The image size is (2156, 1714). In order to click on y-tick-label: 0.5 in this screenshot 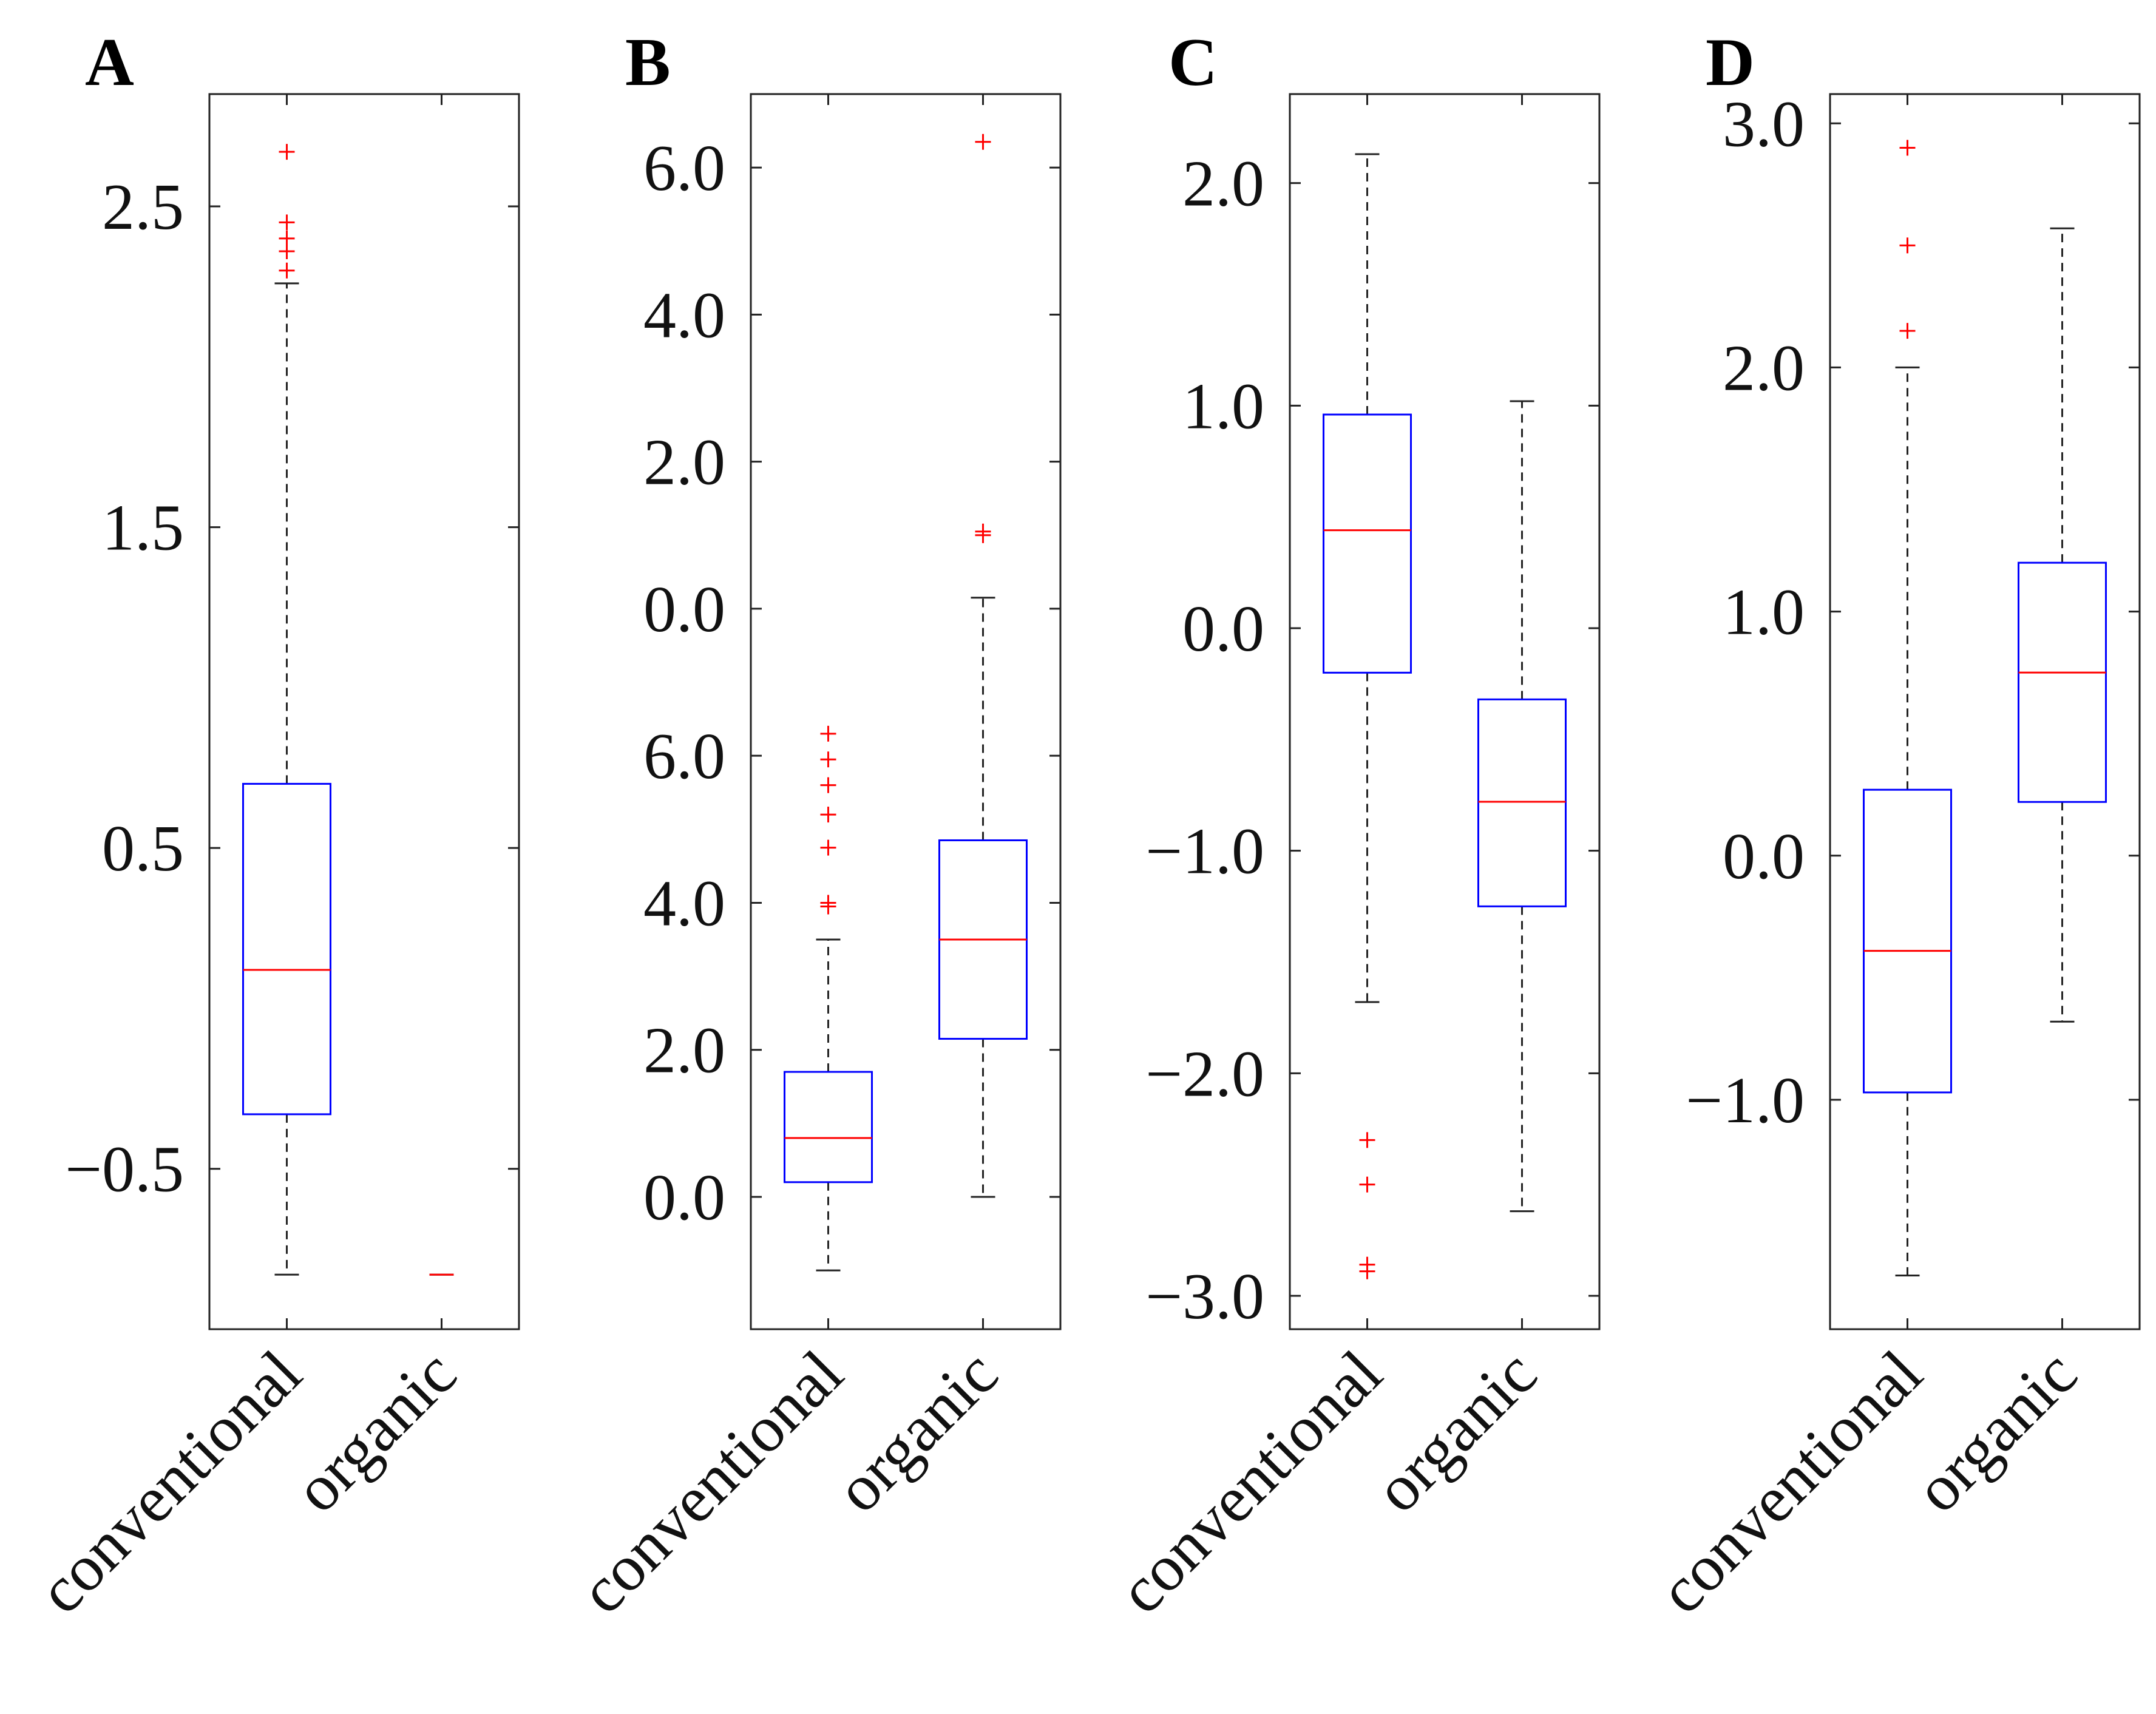, I will do `click(143, 849)`.